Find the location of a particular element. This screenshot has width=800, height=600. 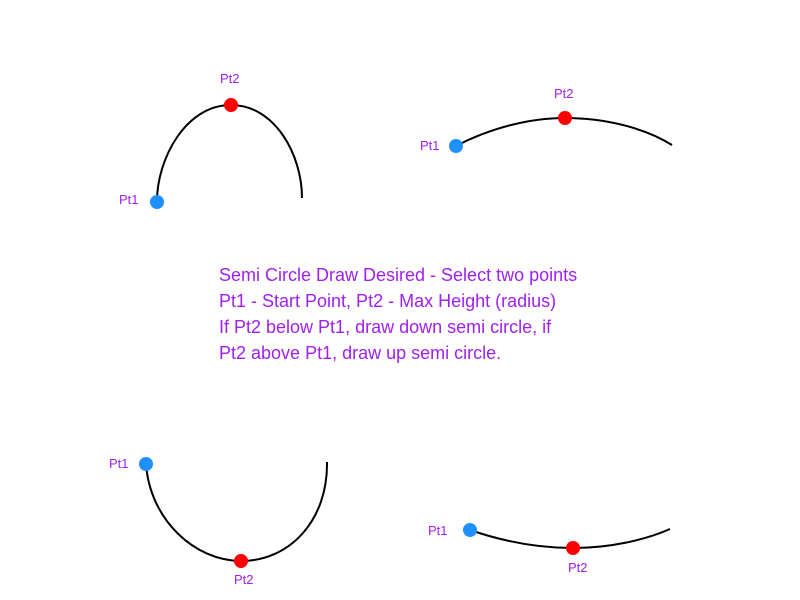

description-line: Pt2 above Pt1, draw up semi circle. is located at coordinates (360, 353).